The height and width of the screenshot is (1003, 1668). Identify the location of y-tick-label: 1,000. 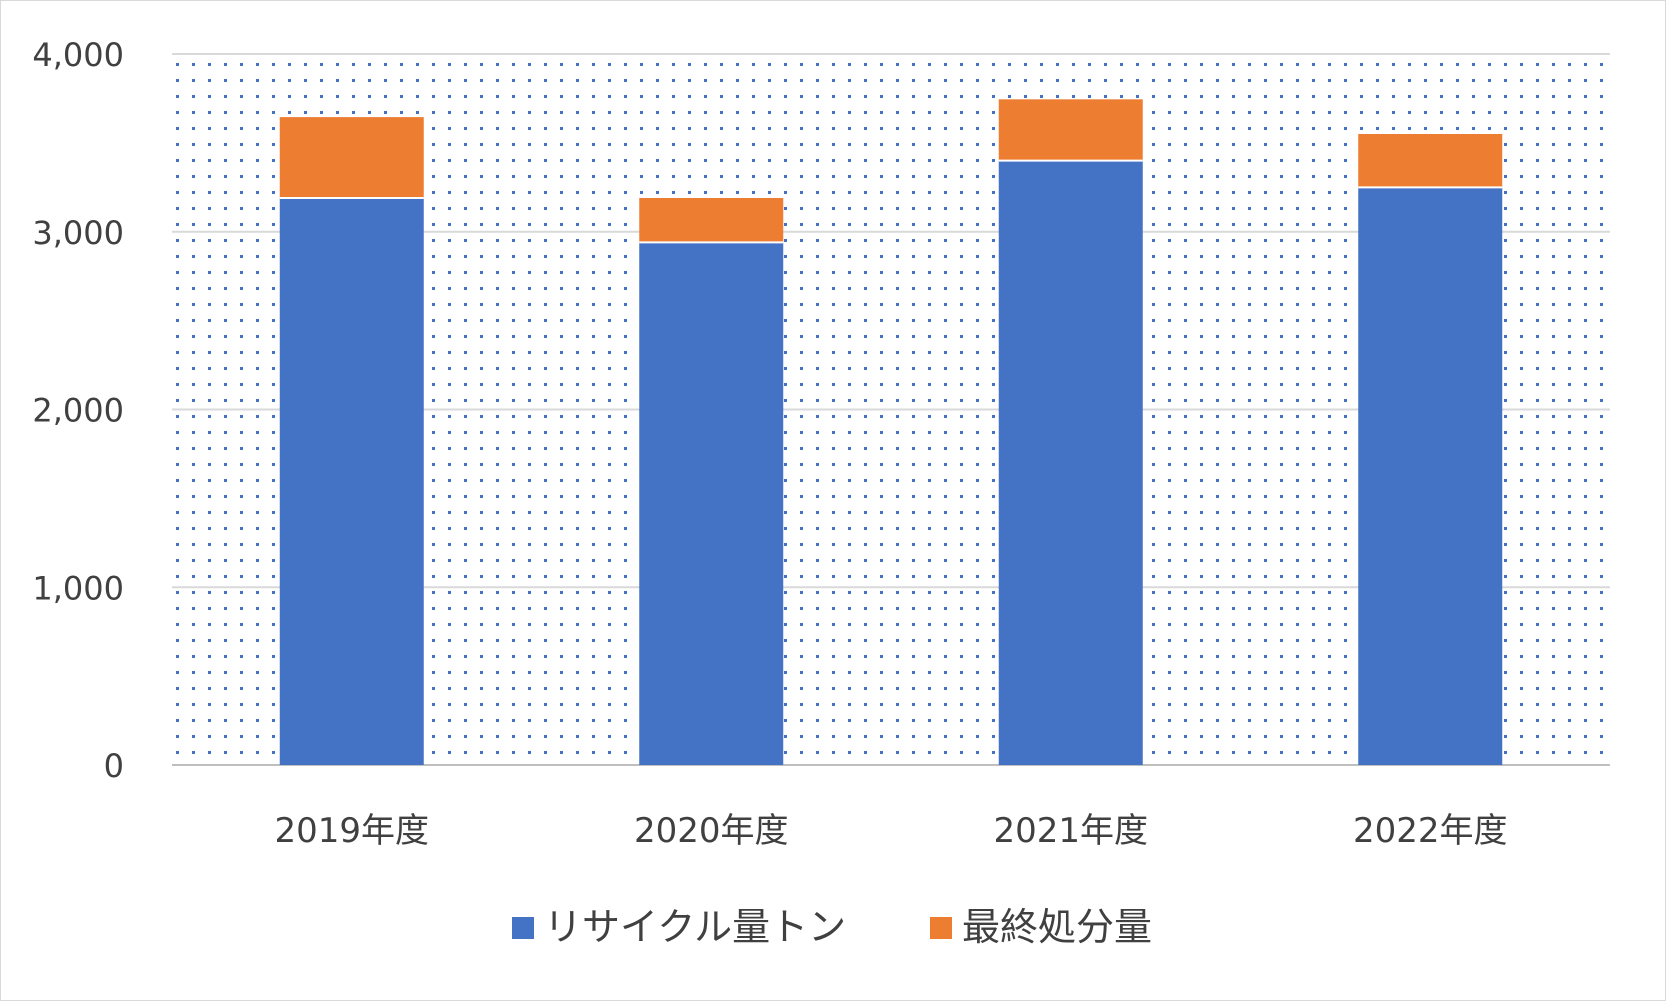
(78, 588).